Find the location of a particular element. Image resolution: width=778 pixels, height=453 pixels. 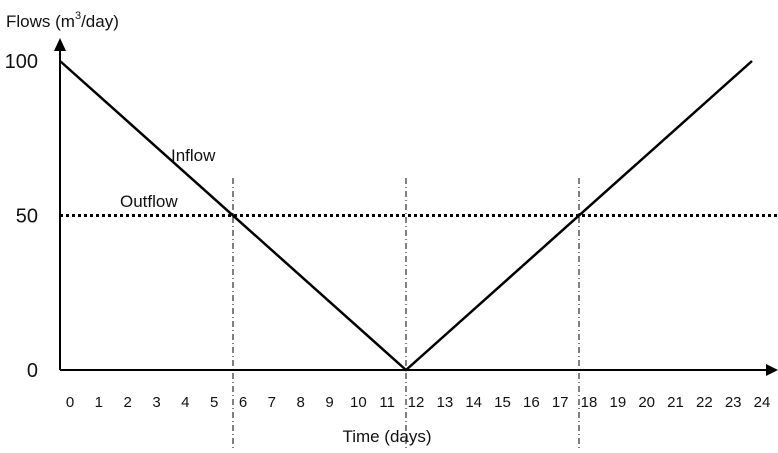

x-tick-label: 24 is located at coordinates (762, 402).